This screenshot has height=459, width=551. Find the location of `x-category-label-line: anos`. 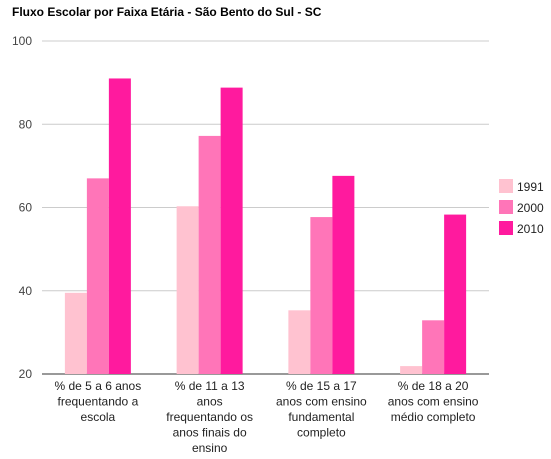

x-category-label-line: anos is located at coordinates (210, 402).